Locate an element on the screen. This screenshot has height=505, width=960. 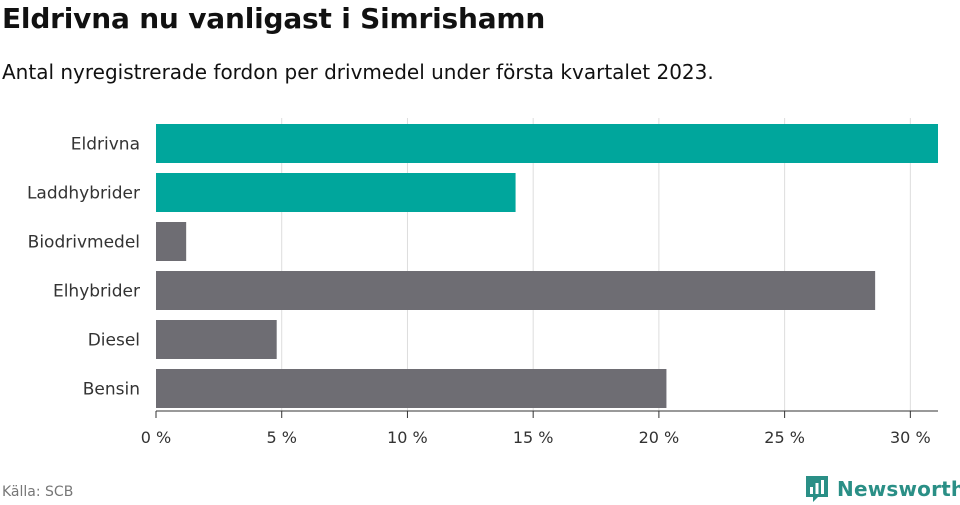
x-tick-label: 30 % is located at coordinates (910, 437).